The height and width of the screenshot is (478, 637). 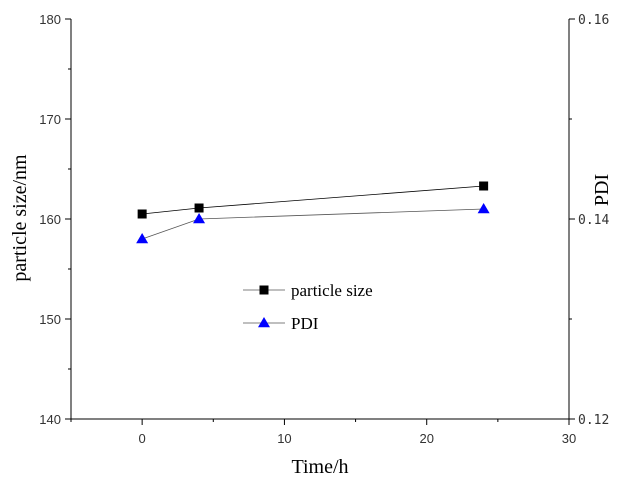 What do you see at coordinates (332, 290) in the screenshot?
I see `legend-label-0: particle size` at bounding box center [332, 290].